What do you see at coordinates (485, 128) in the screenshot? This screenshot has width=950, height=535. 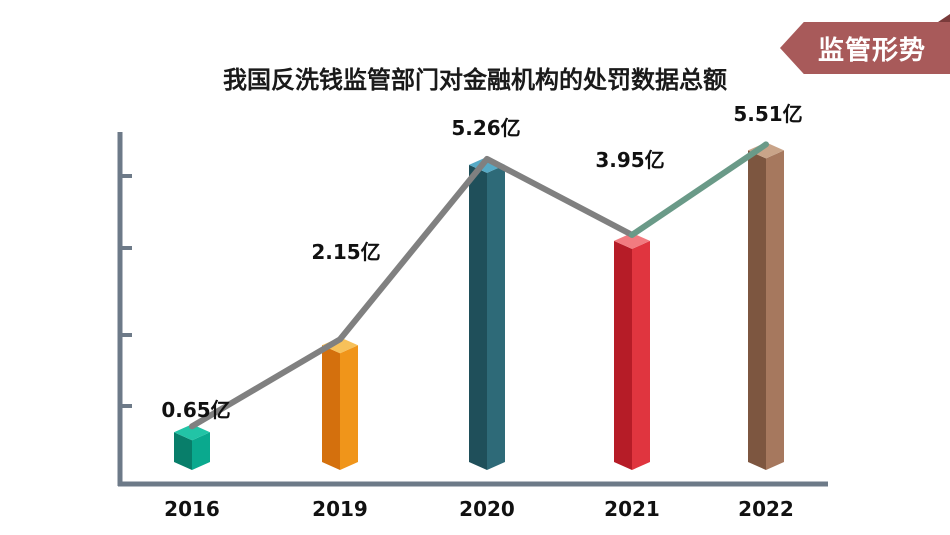 I see `data-label-2020: 5.26亿` at bounding box center [485, 128].